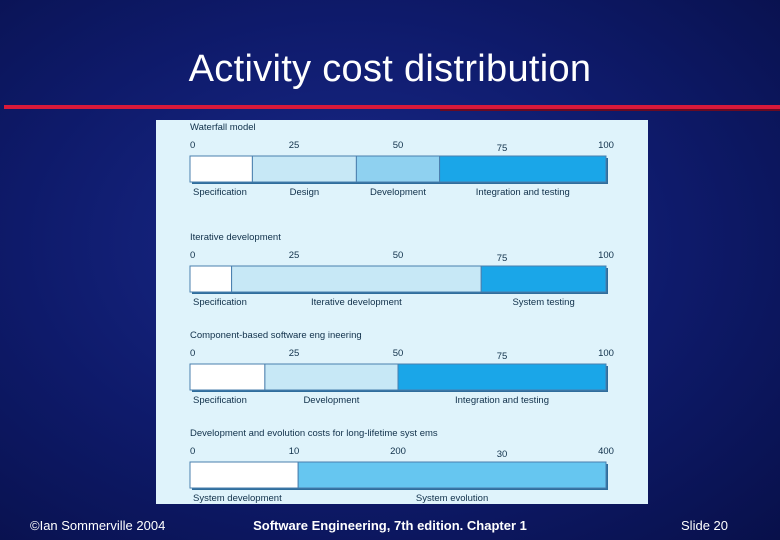 Image resolution: width=780 pixels, height=540 pixels. I want to click on segment-label: Iterative development, so click(356, 302).